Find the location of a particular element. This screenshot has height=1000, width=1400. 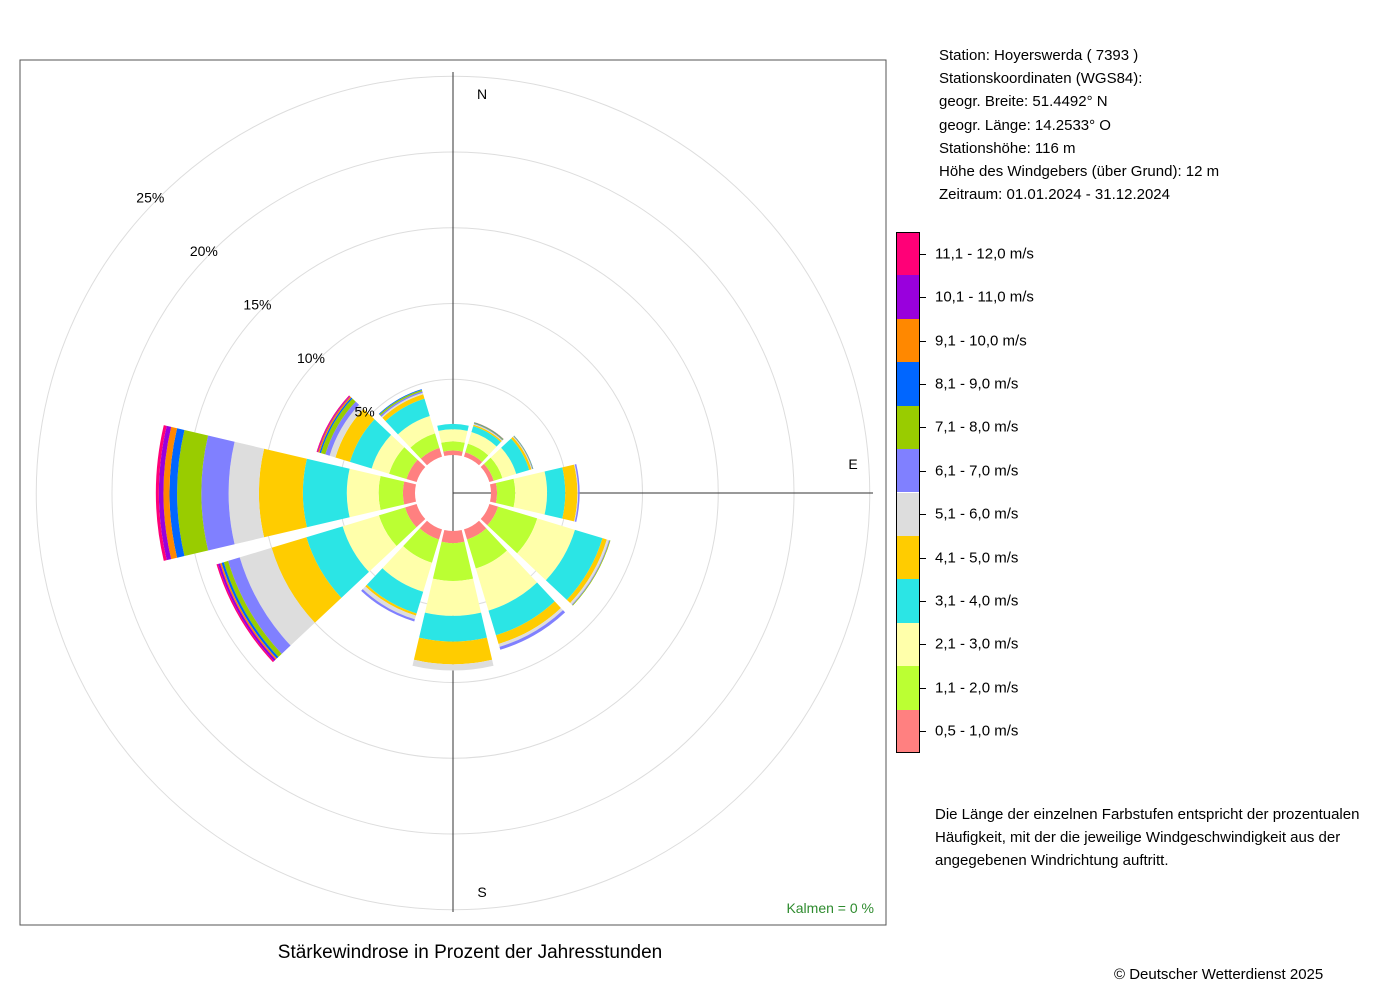

legend-label: 2,1 - 3,0 m/s is located at coordinates (977, 644).